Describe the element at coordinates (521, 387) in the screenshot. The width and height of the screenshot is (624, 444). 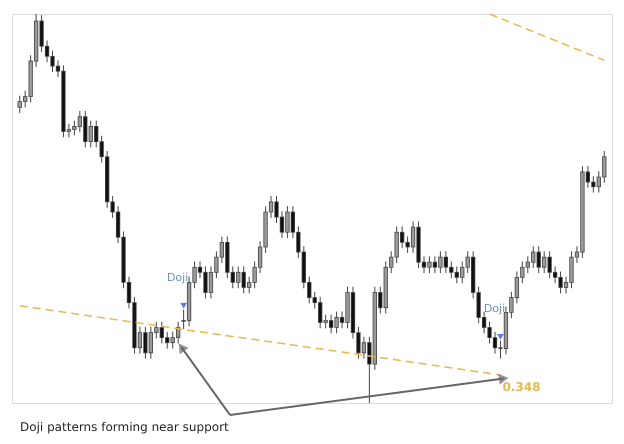
I see `series-label: 0.348` at that location.